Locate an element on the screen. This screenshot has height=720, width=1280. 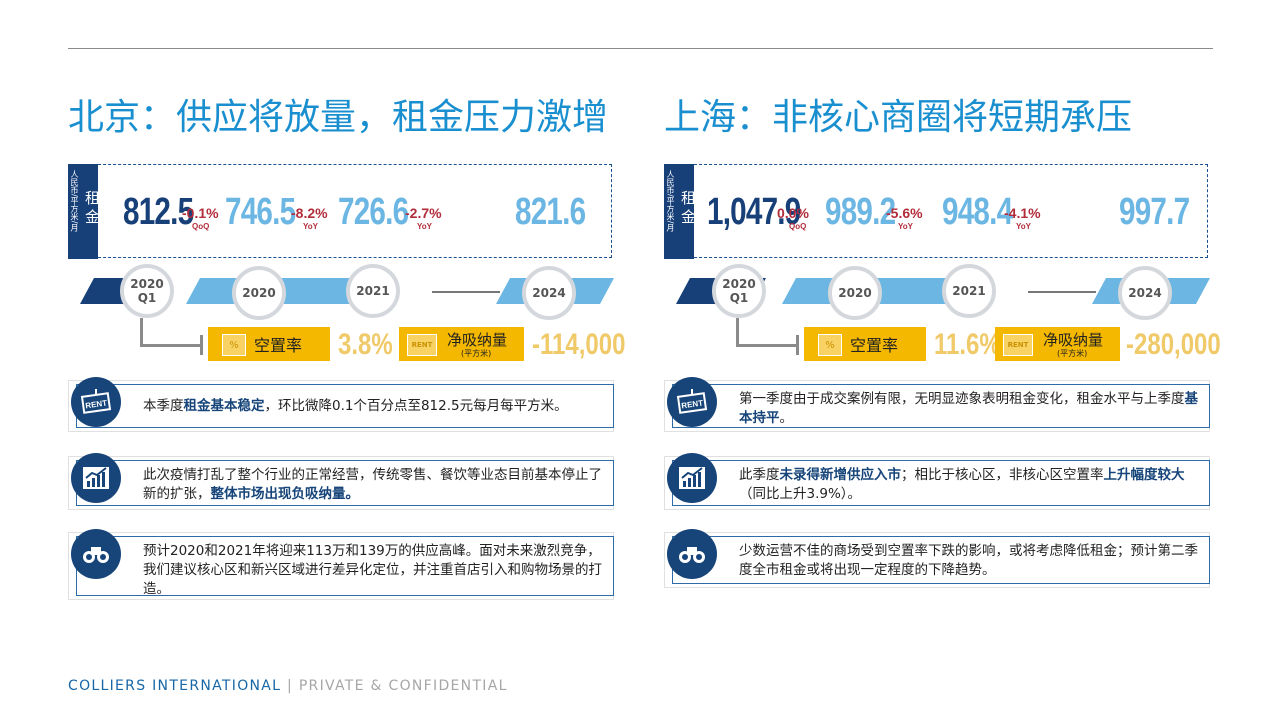
beijing-vacancy-text: 空置率 is located at coordinates (278, 345).